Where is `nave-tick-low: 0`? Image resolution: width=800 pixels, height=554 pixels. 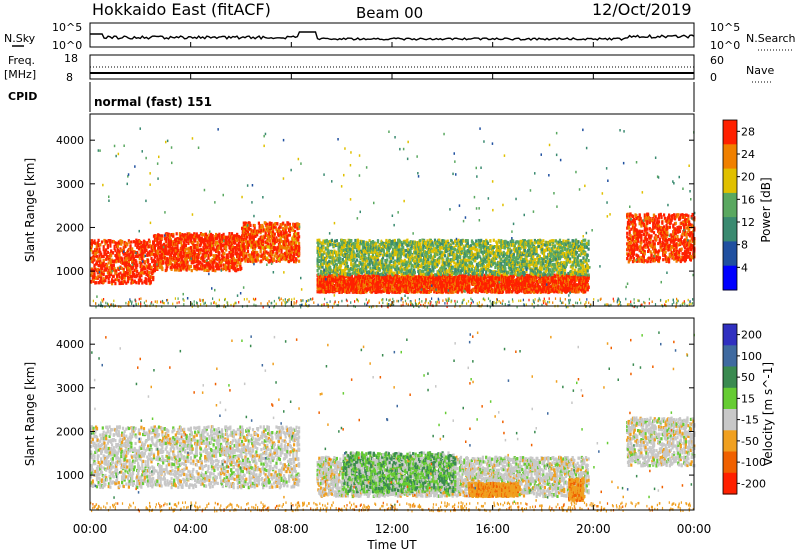
nave-tick-low: 0 is located at coordinates (713, 77).